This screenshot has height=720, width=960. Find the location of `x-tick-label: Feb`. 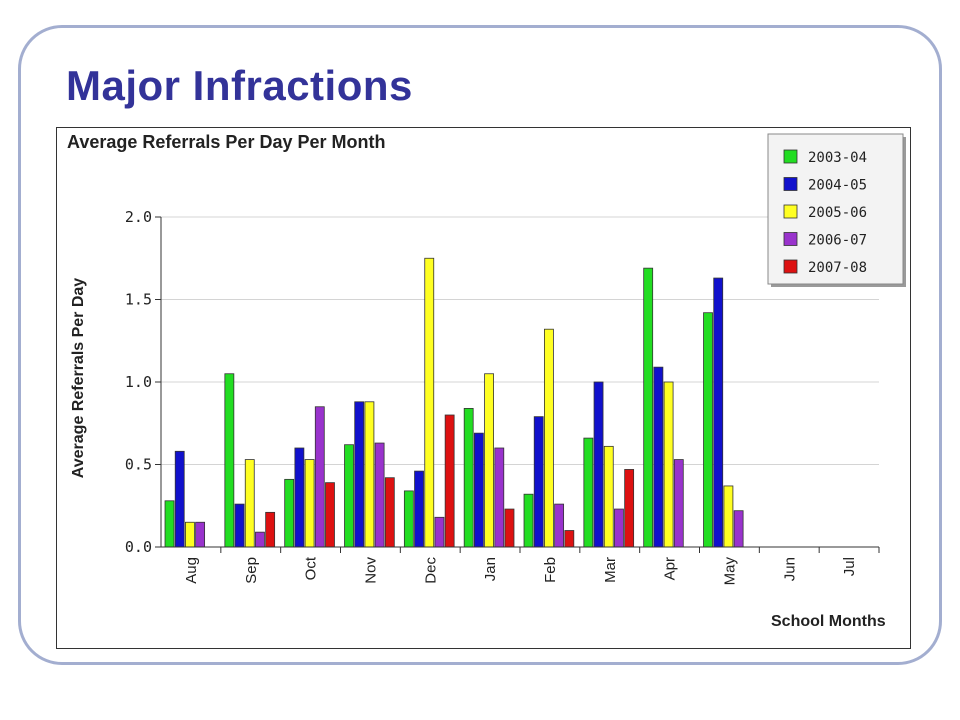

x-tick-label: Feb is located at coordinates (550, 570).